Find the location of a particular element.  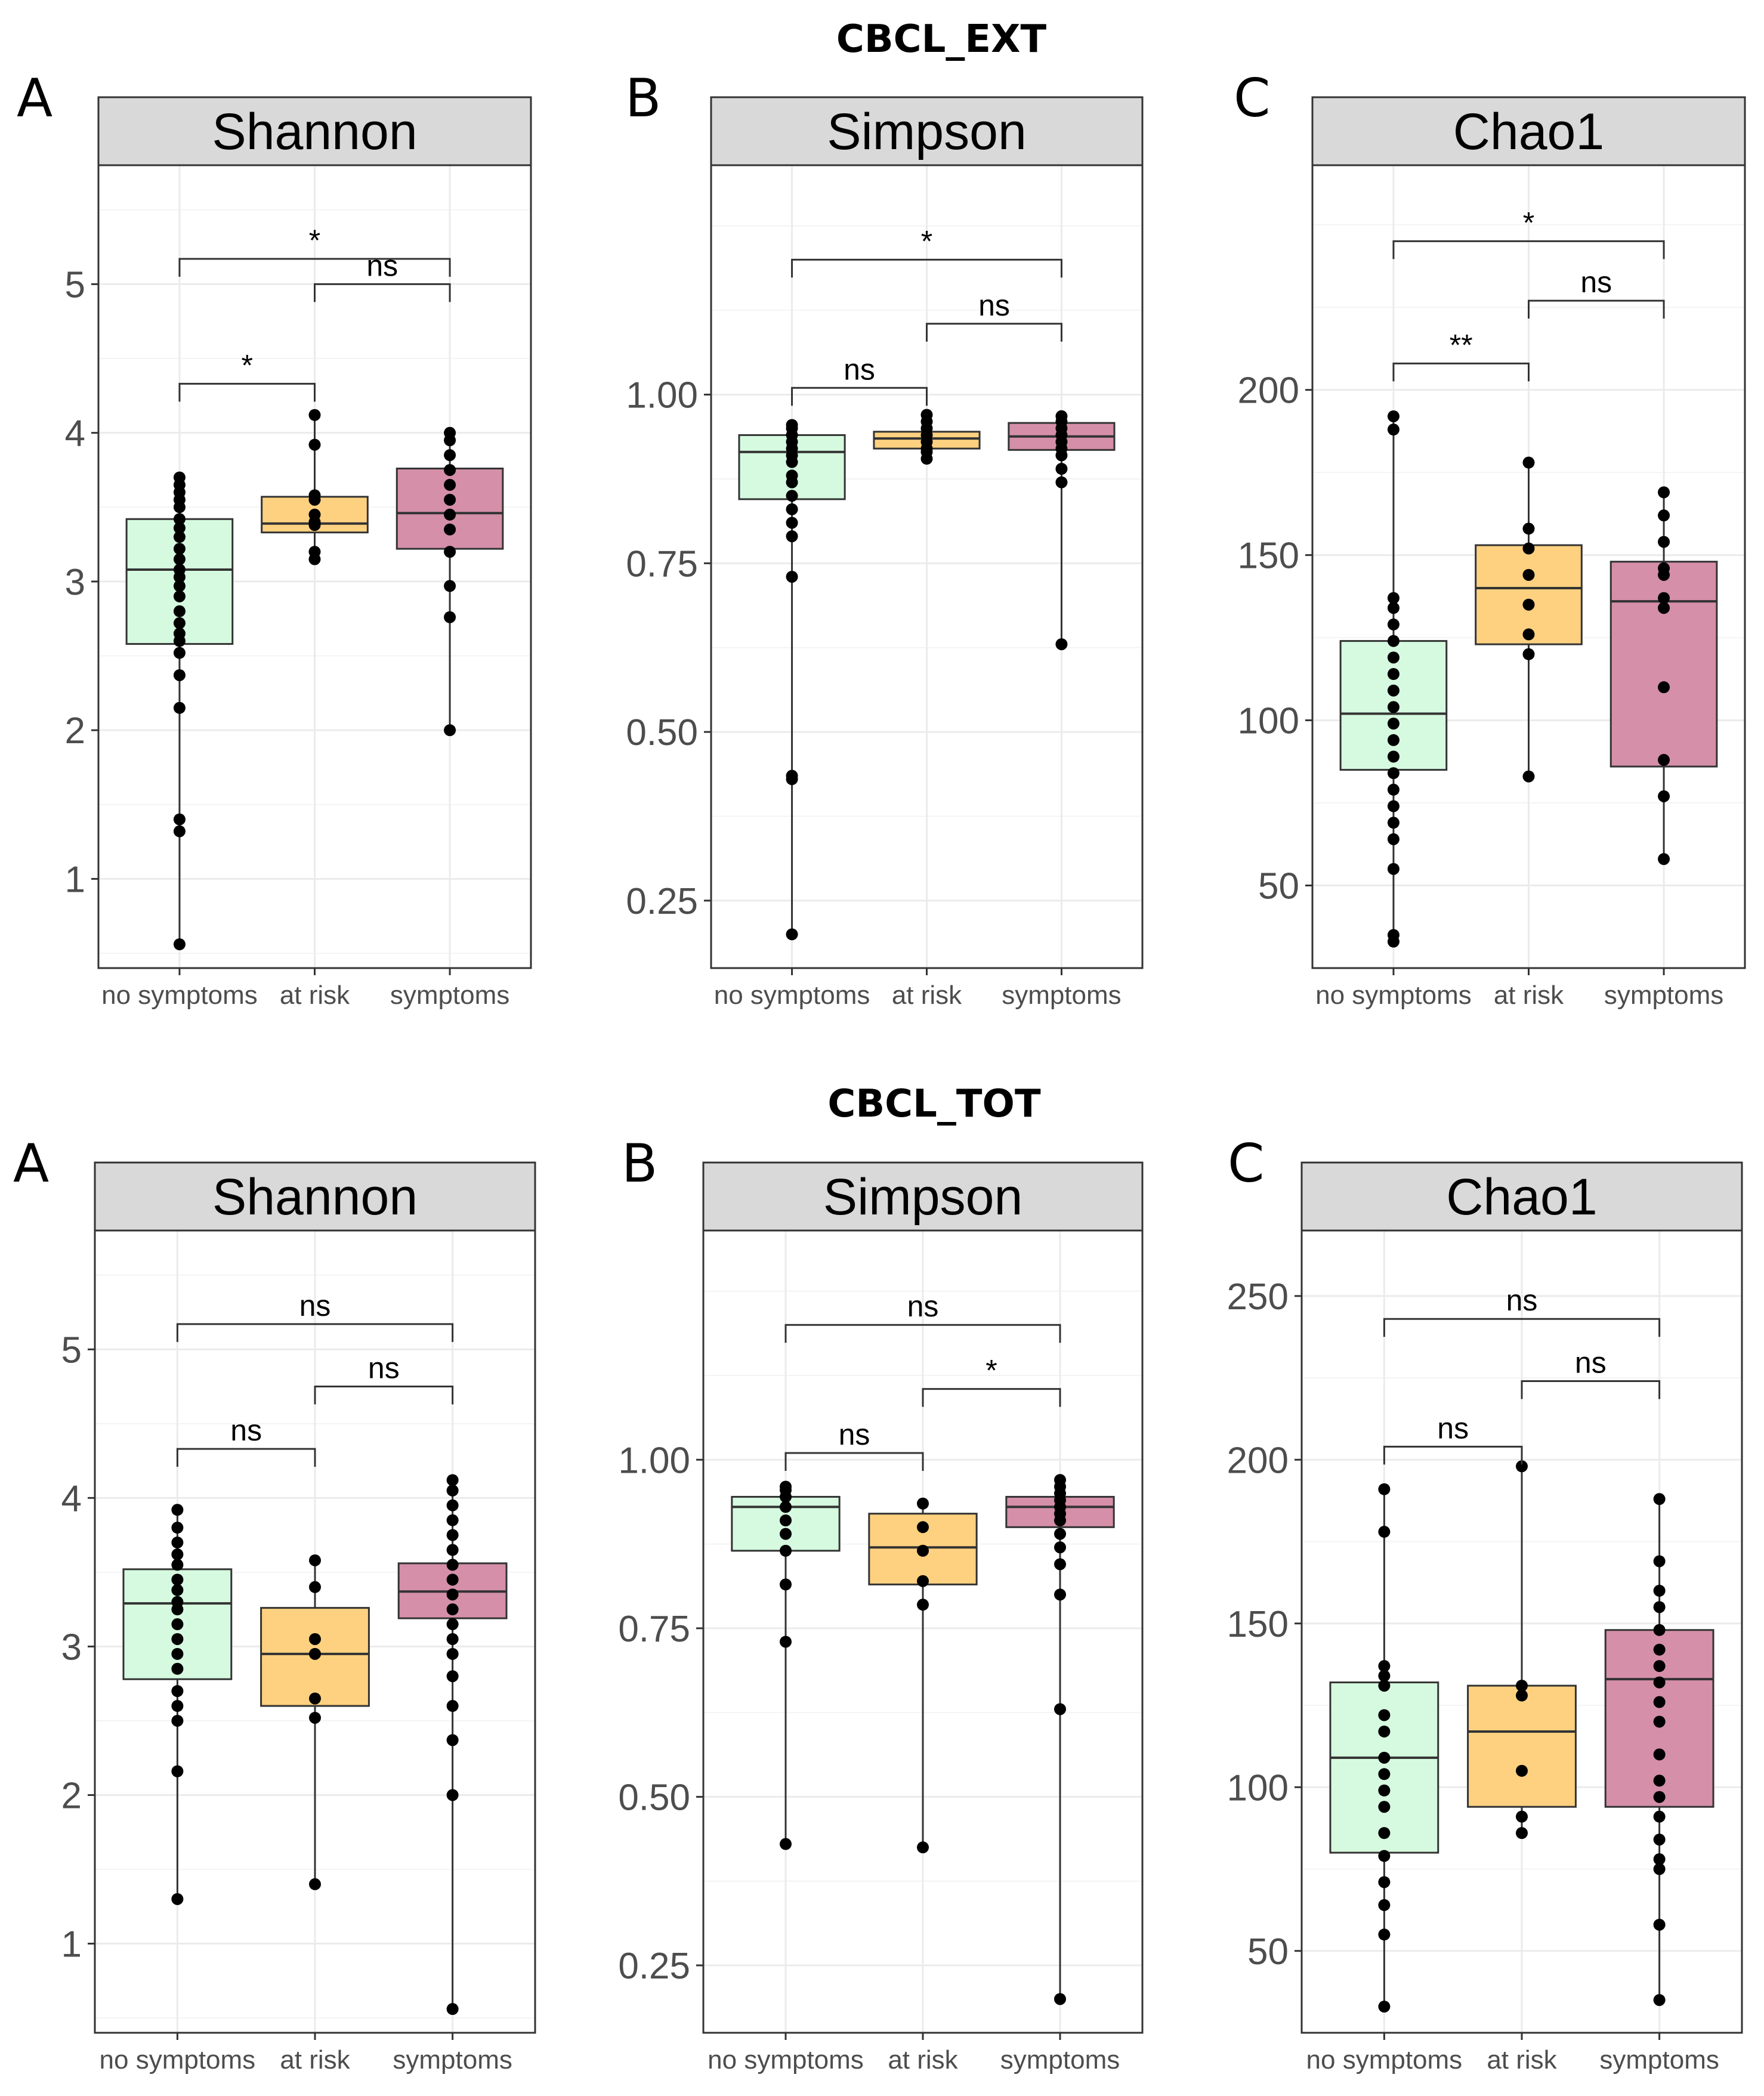

y-tick-label: 2 is located at coordinates (75, 731).